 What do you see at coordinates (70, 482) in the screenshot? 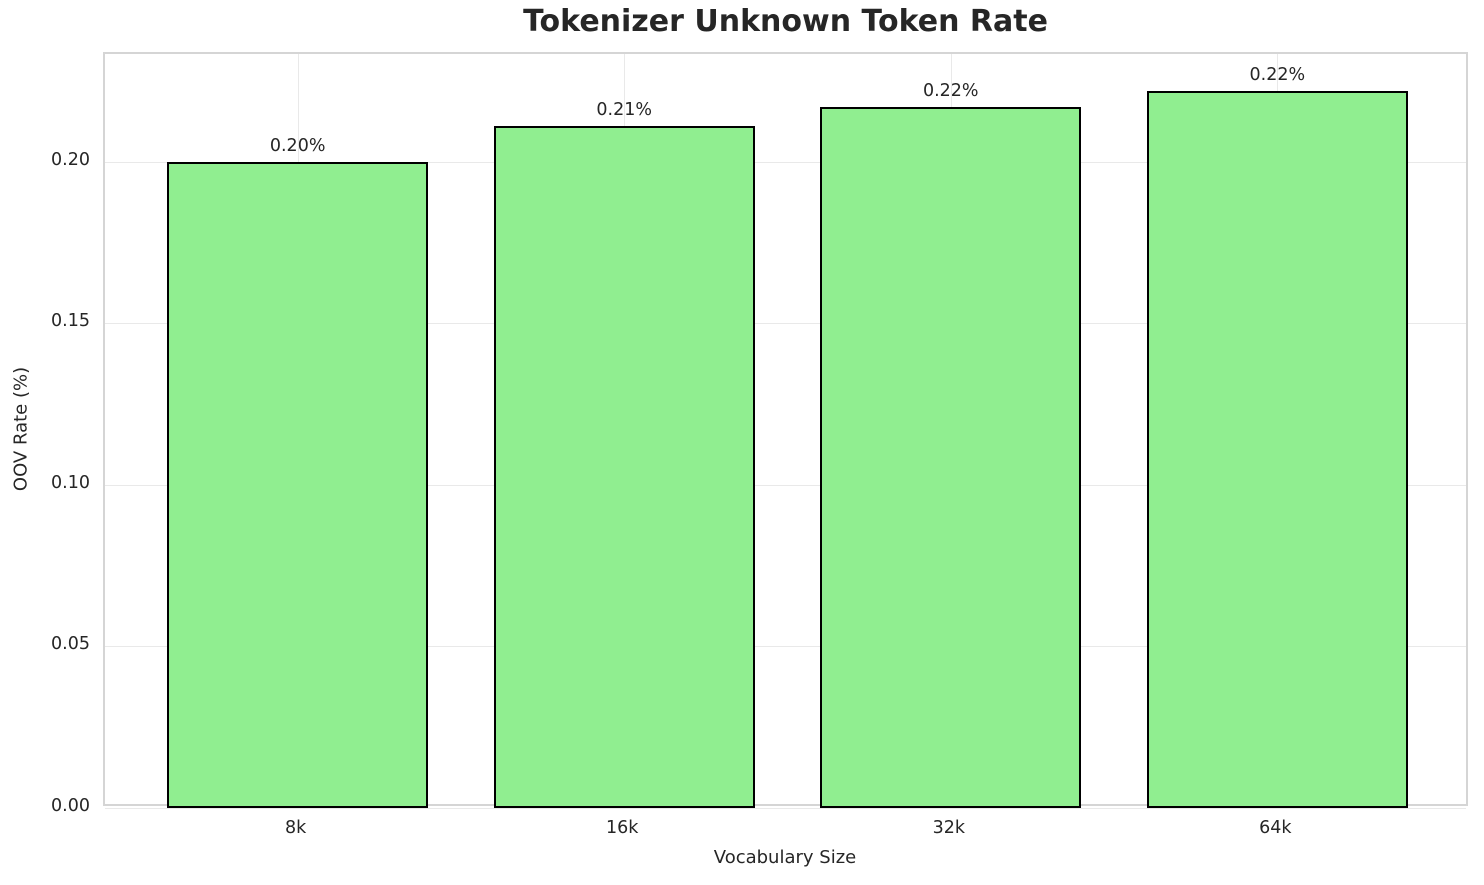
I see `y-tick-label: 0.10` at bounding box center [70, 482].